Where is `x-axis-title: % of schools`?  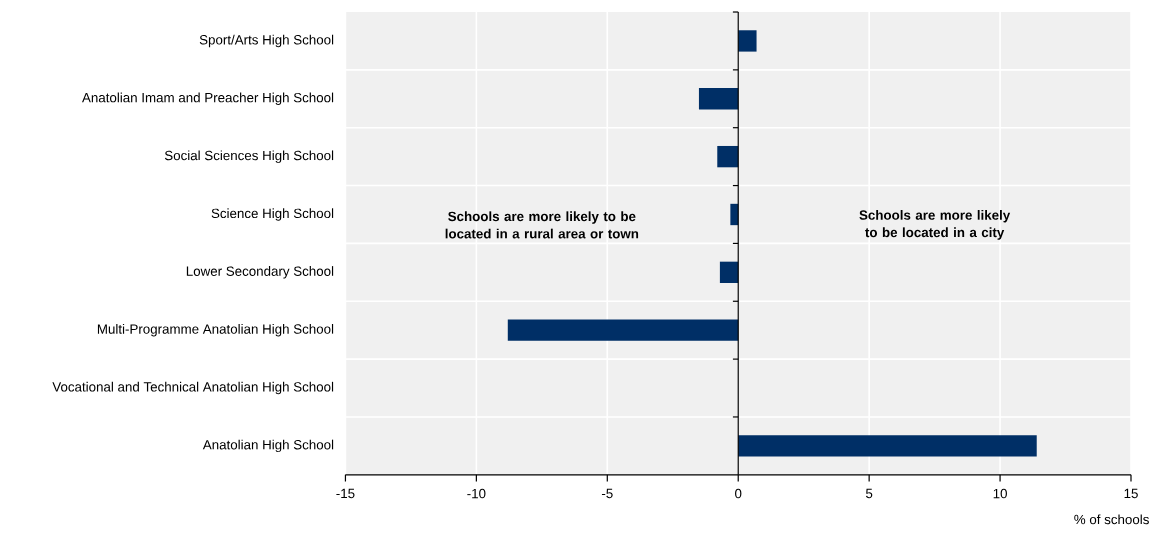 x-axis-title: % of schools is located at coordinates (1111, 519).